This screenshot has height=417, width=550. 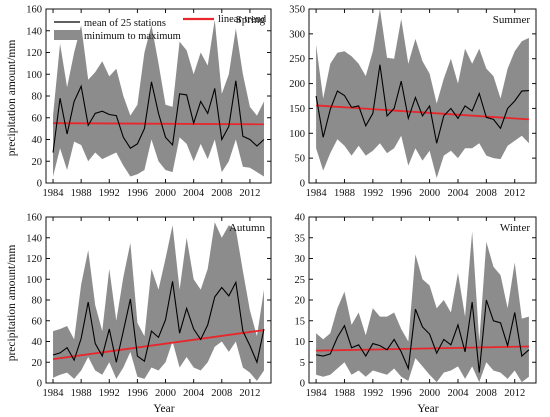 What do you see at coordinates (34, 75) in the screenshot?
I see `spring-y-tick-label: 100` at bounding box center [34, 75].